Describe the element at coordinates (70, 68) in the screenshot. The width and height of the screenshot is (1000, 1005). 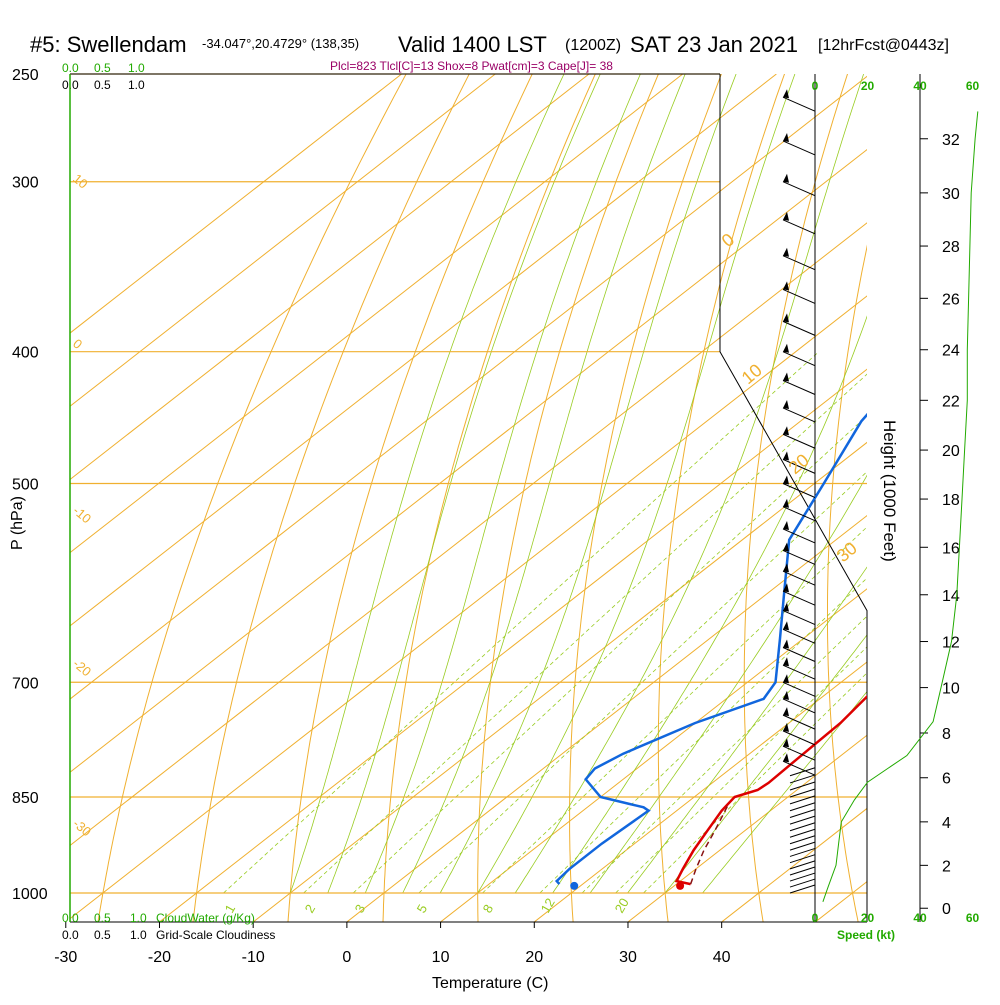
I see `top-scale-label-green-0: 0.0` at that location.